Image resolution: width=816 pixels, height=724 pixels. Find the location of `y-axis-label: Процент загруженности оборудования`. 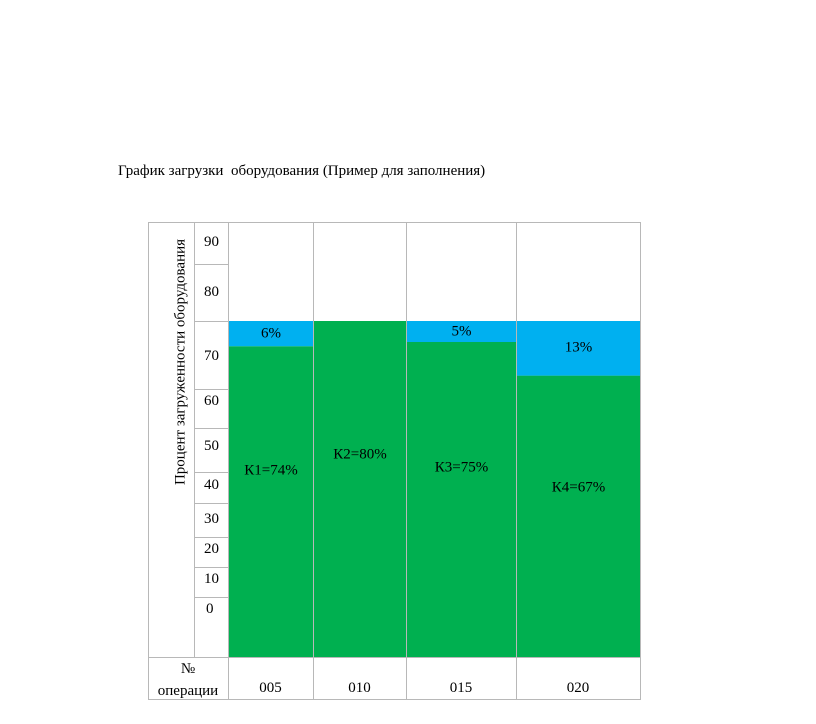

y-axis-label: Процент загруженности оборудования is located at coordinates (180, 362).